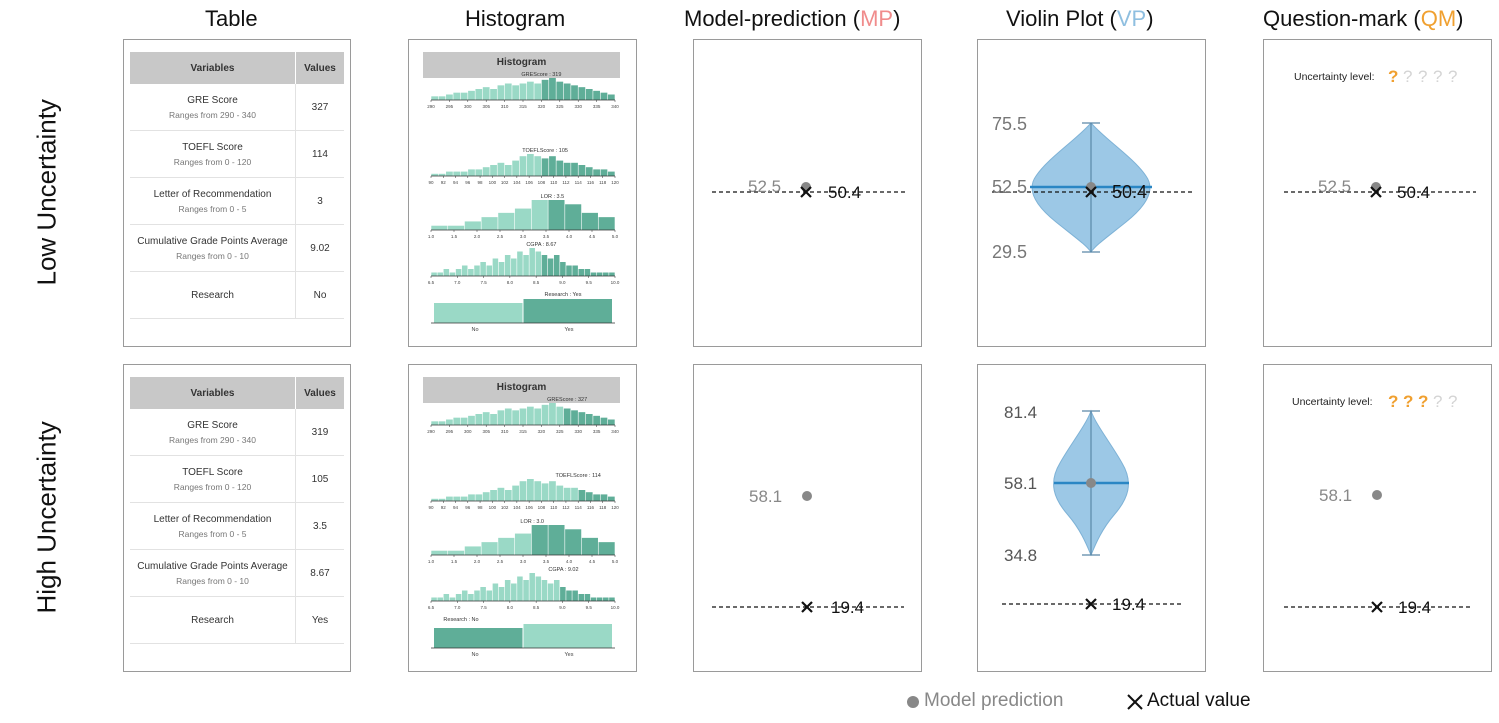 Image resolution: width=1499 pixels, height=723 pixels. What do you see at coordinates (532, 522) in the screenshot?
I see `histogram-label: LOR : 3.0` at bounding box center [532, 522].